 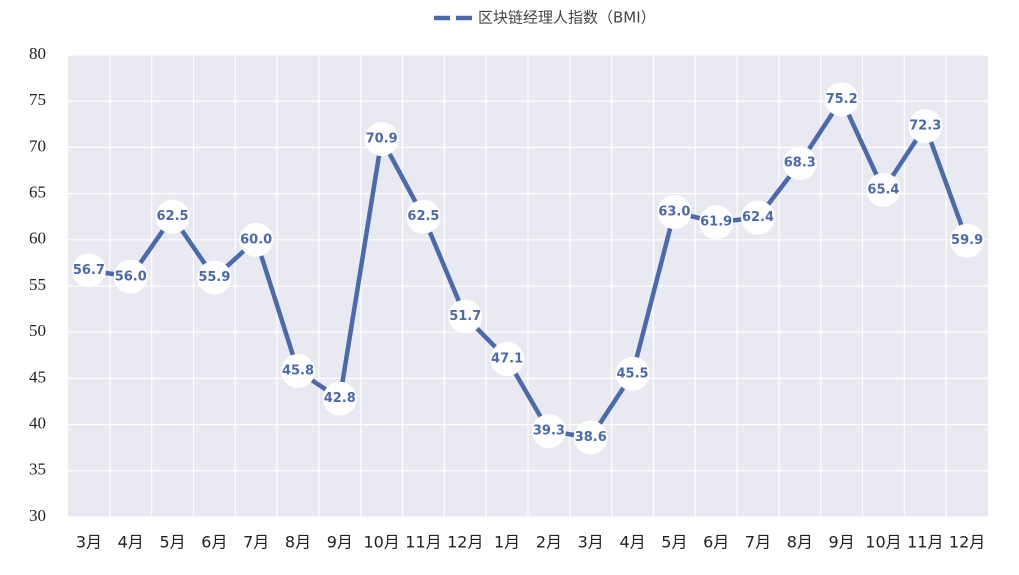 What do you see at coordinates (37, 423) in the screenshot?
I see `y-tick-label: 40` at bounding box center [37, 423].